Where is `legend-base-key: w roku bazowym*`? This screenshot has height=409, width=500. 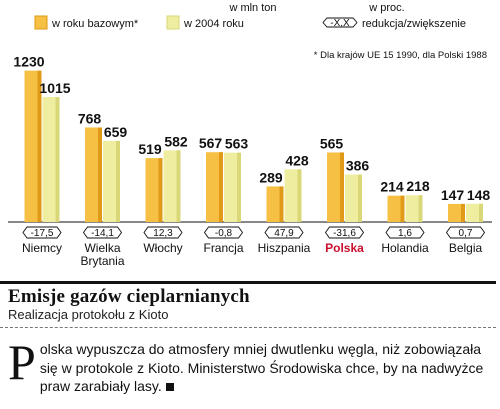
legend-base-key: w roku bazowym* is located at coordinates (86, 22).